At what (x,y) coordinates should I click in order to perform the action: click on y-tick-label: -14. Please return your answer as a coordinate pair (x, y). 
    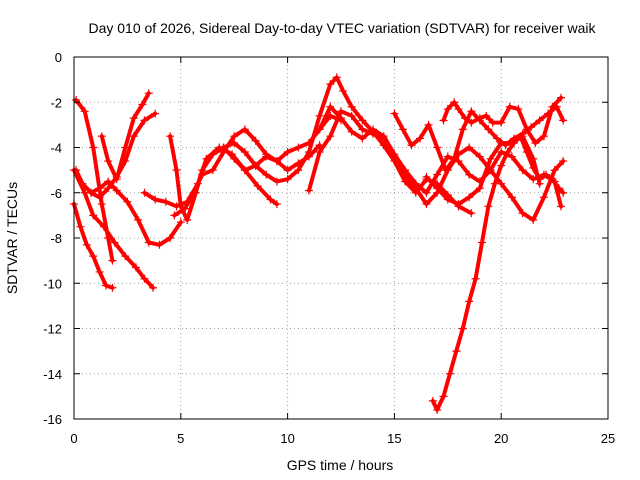
    Looking at the image, I should click on (52, 374).